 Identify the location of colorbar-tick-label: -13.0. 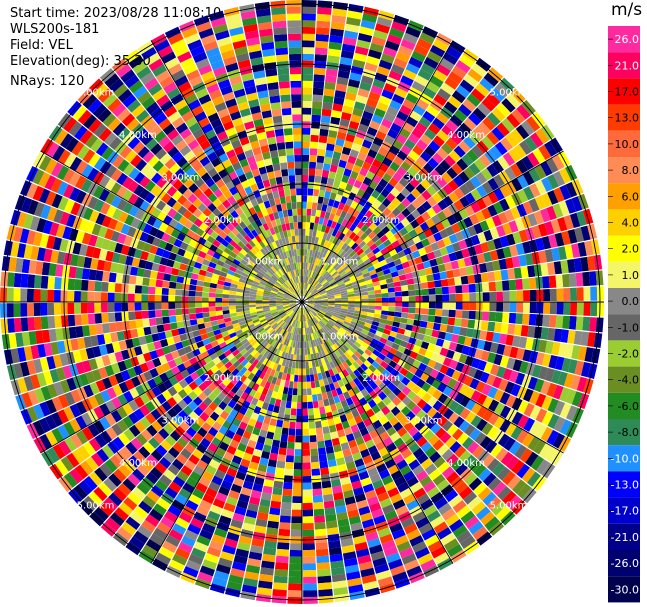
(625, 485).